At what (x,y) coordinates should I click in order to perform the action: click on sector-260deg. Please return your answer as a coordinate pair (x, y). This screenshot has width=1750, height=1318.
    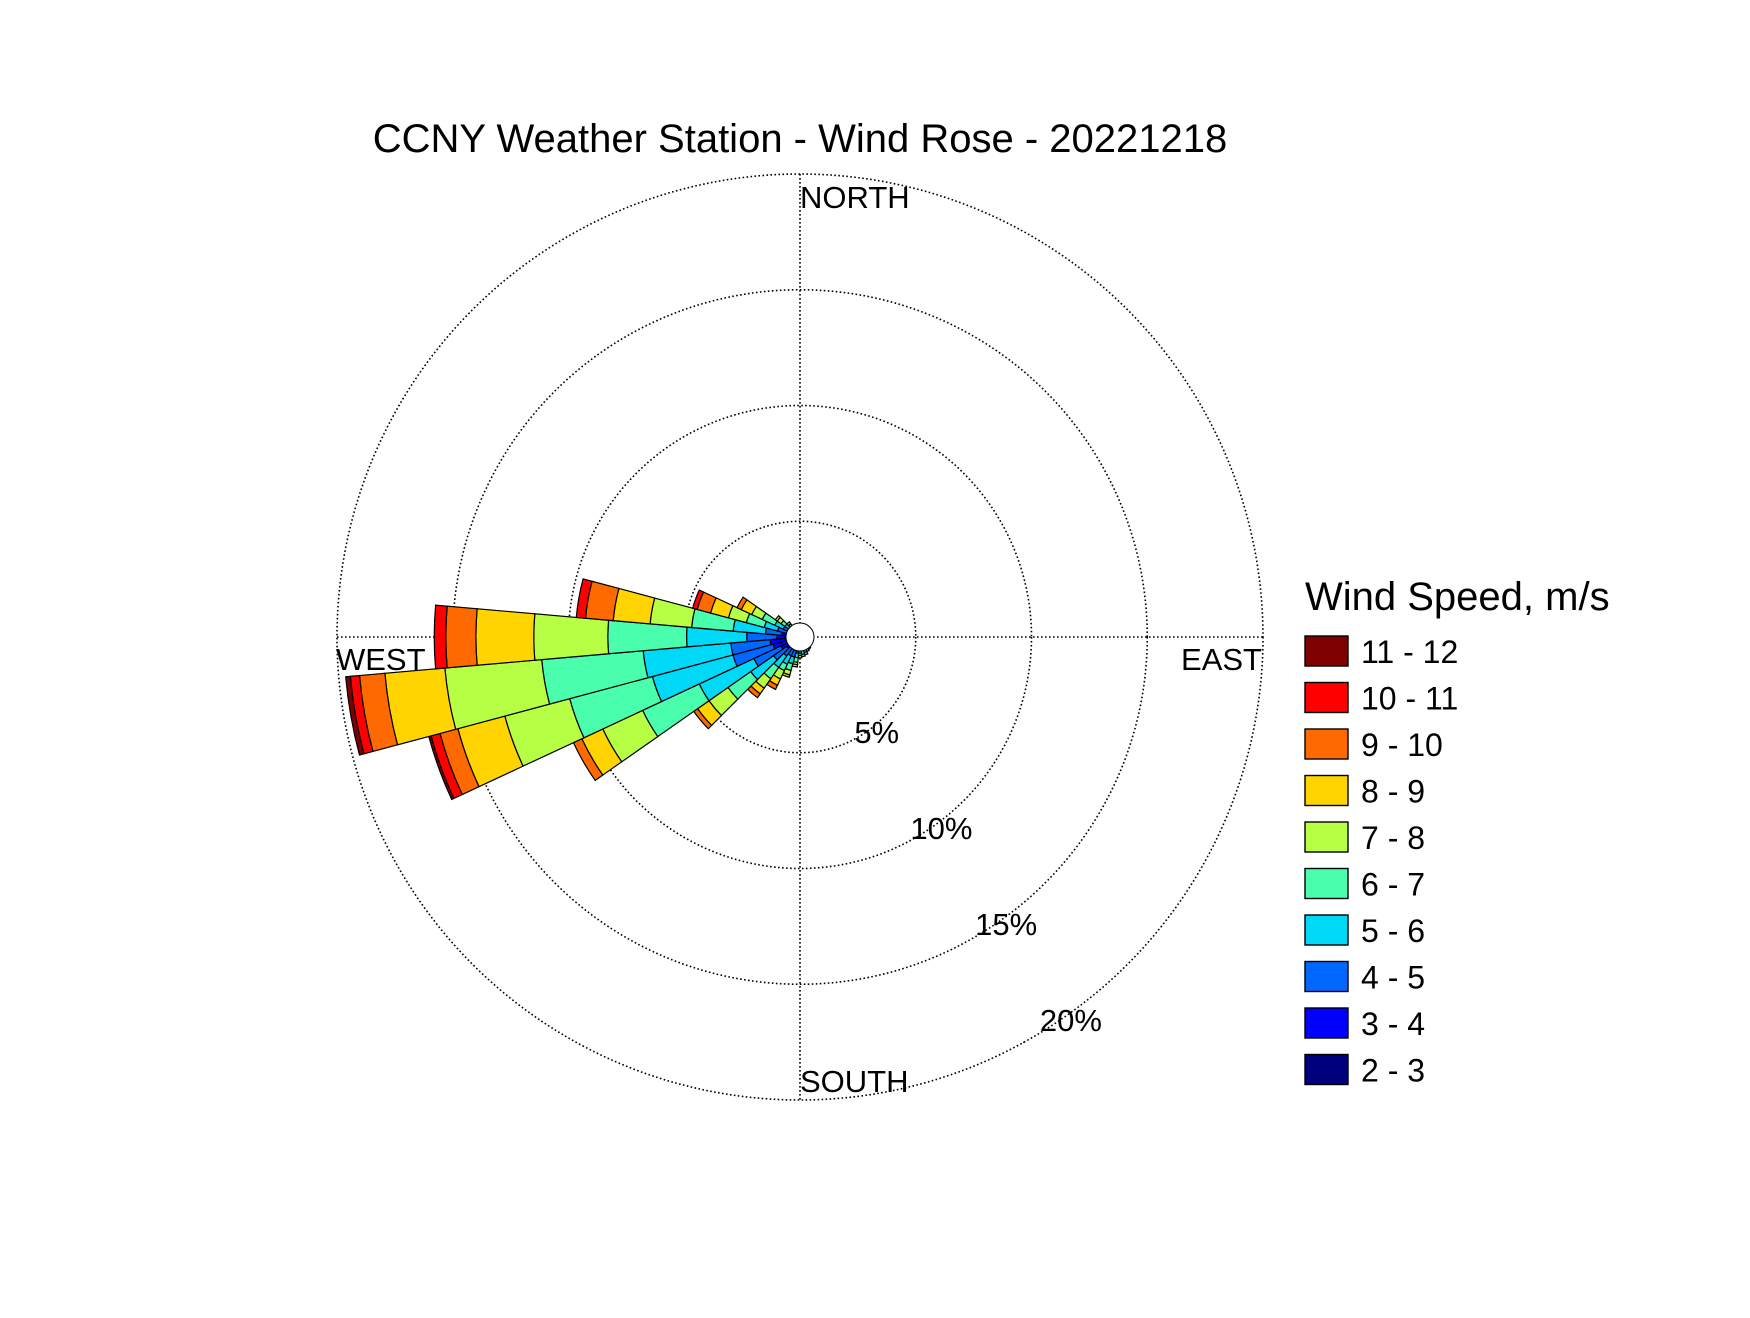
    Looking at the image, I should click on (570, 696).